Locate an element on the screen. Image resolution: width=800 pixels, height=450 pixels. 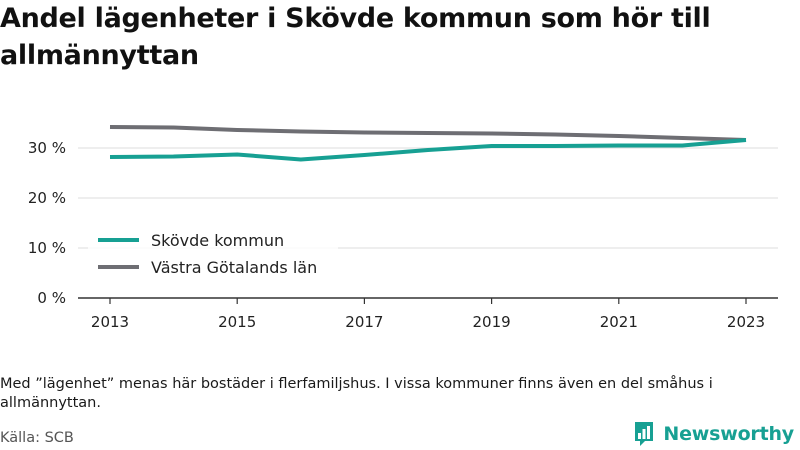
source-label: Källa: SCB is located at coordinates (37, 438).